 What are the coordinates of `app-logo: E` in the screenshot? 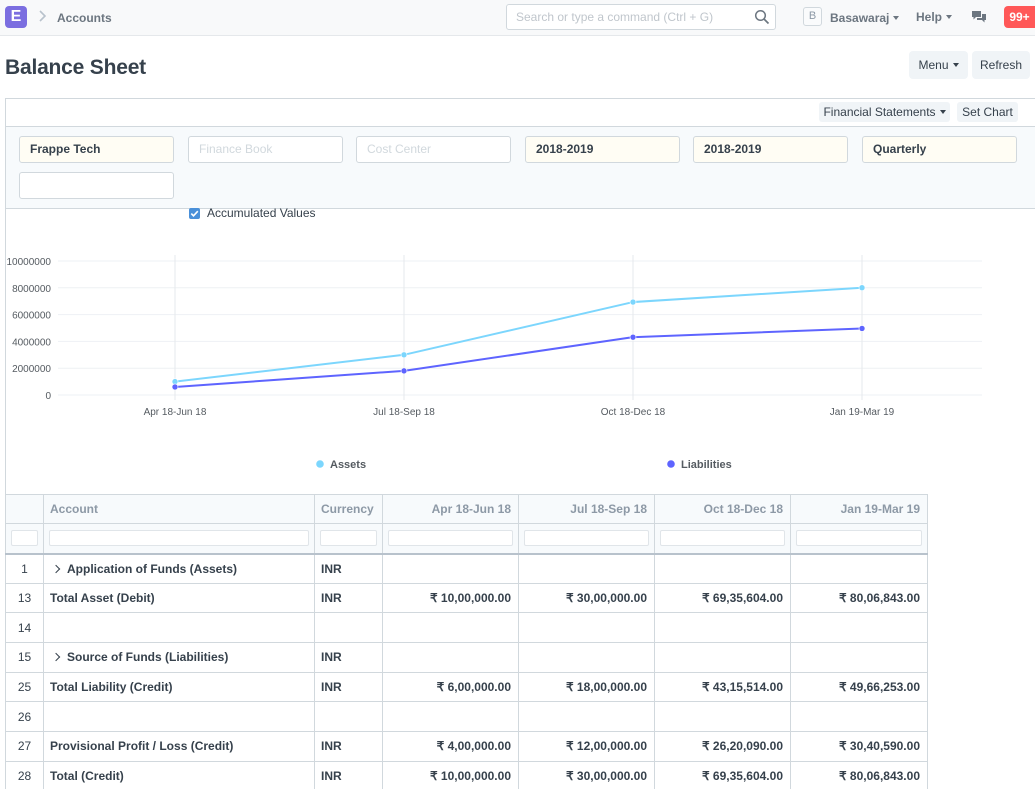 It's located at (16, 17).